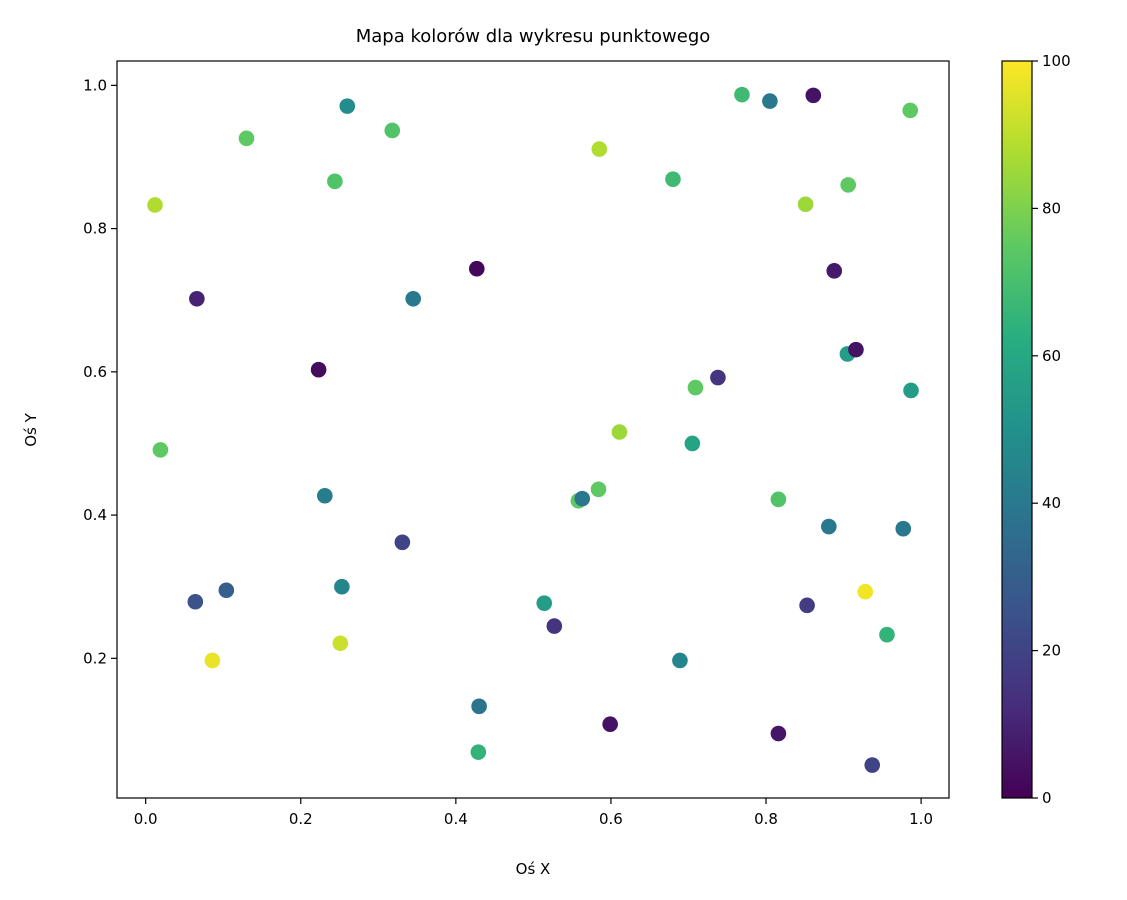 Image resolution: width=1127 pixels, height=900 pixels. I want to click on y-tick-label: 0.4, so click(95, 515).